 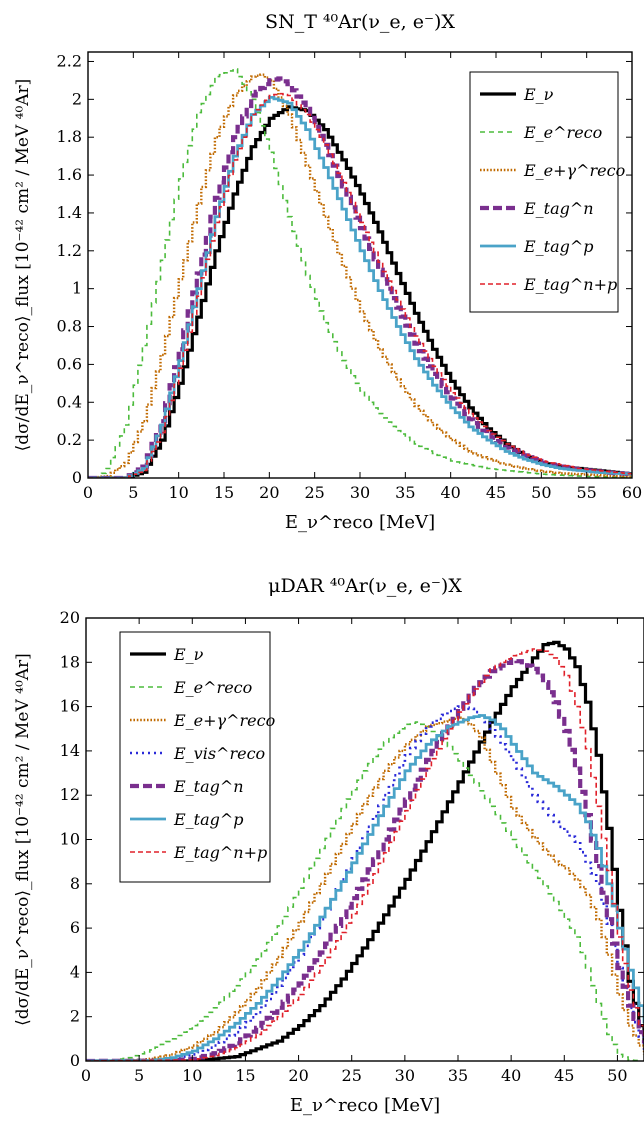 What do you see at coordinates (69, 136) in the screenshot?
I see `y-tick-label: 1.8` at bounding box center [69, 136].